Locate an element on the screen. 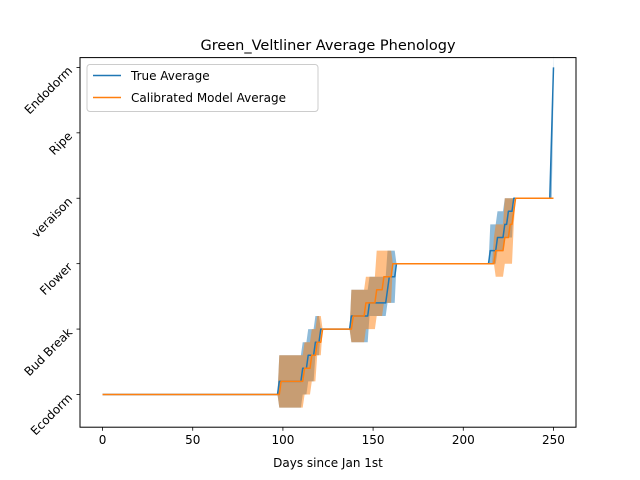 The height and width of the screenshot is (480, 640). y-tick-label: Bud Break is located at coordinates (48, 352).